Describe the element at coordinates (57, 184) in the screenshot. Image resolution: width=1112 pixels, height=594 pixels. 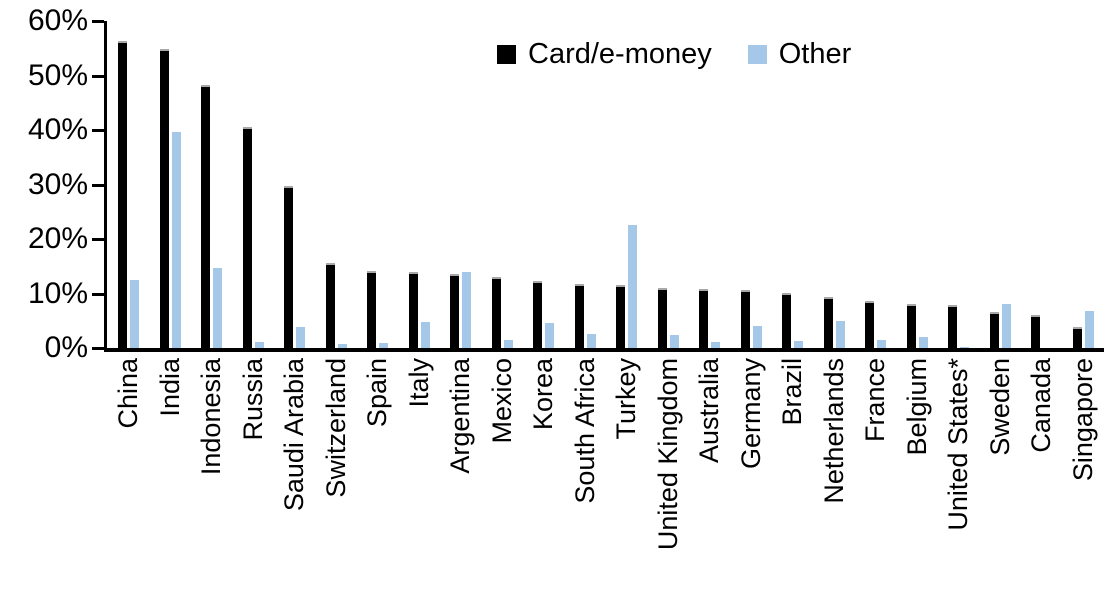
I see `y-axis-tick-label: 30%` at that location.